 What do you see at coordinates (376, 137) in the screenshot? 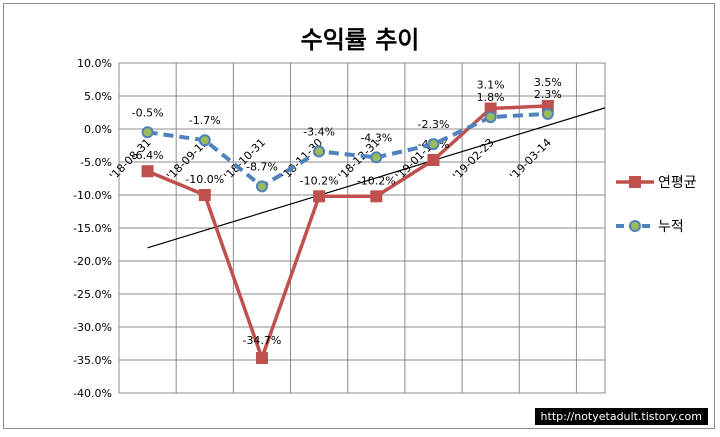
I see `data-label: -4.3%` at bounding box center [376, 137].